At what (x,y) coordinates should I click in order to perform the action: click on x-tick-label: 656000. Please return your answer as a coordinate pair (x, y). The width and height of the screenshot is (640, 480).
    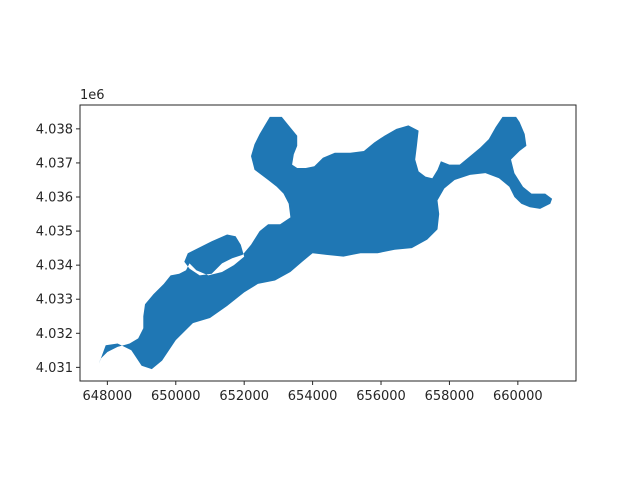
    Looking at the image, I should click on (381, 396).